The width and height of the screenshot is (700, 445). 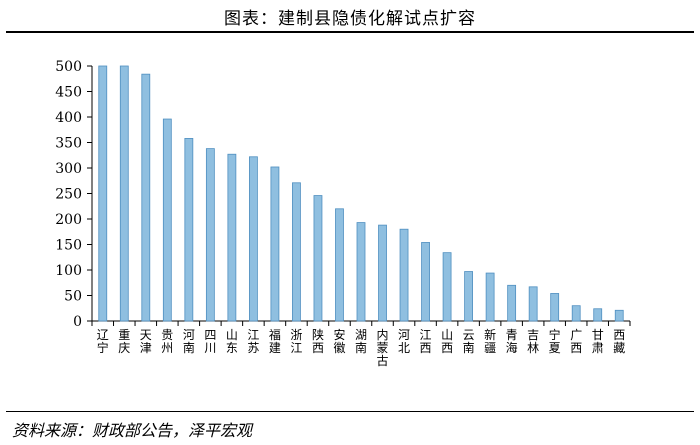 What do you see at coordinates (350, 19) in the screenshot?
I see `chart-title: 图表：建制县隐债化解试点扩容` at bounding box center [350, 19].